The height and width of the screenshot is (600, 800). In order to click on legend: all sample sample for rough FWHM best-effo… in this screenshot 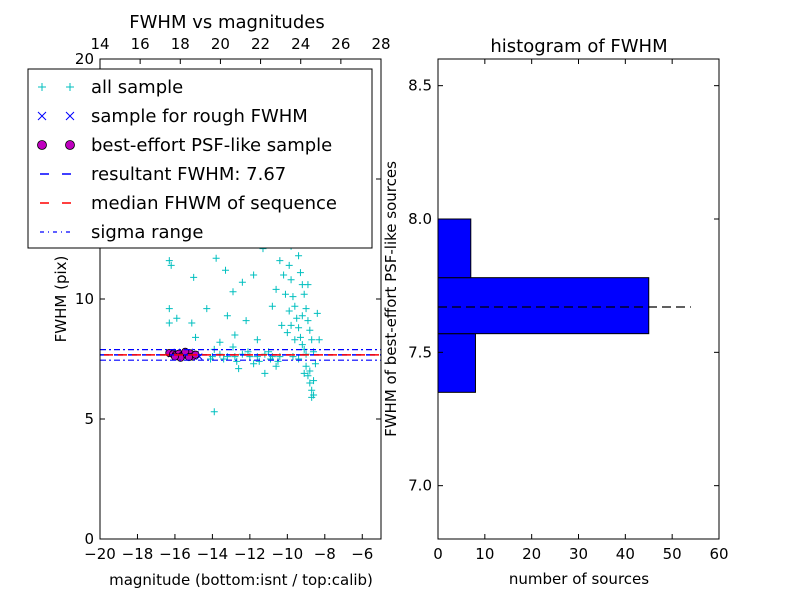, I will do `click(200, 158)`.